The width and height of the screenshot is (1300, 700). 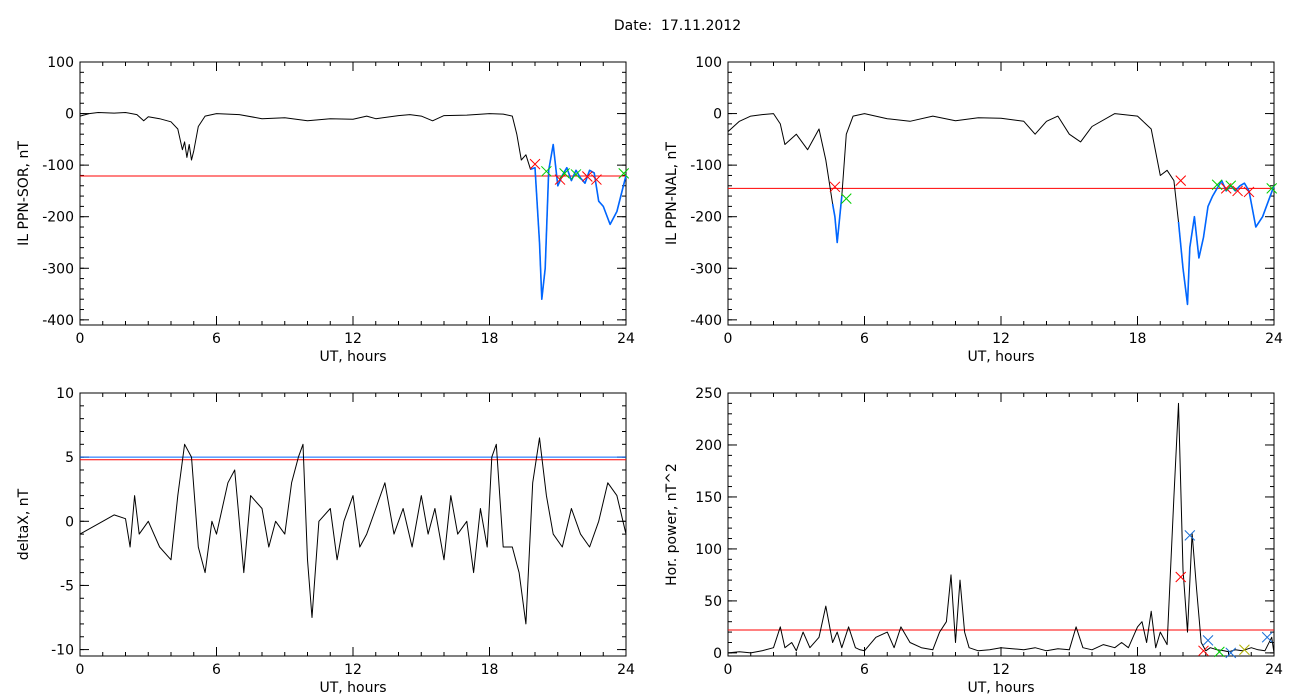 I want to click on y-tick-label: 5, so click(x=69, y=458).